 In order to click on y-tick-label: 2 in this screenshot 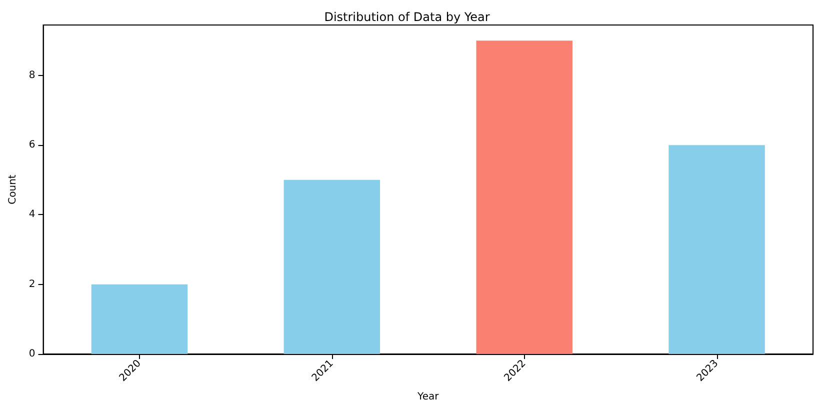, I will do `click(32, 284)`.